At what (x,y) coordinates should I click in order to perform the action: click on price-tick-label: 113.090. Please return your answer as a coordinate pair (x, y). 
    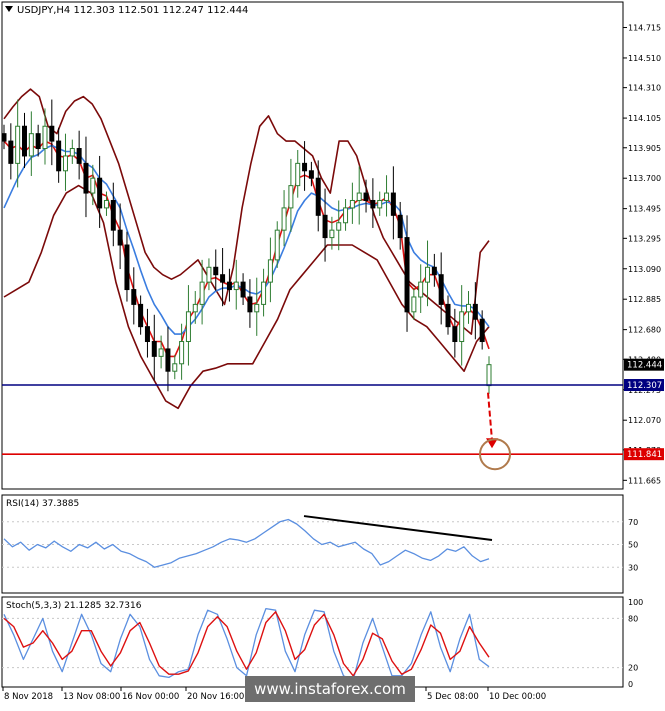
    Looking at the image, I should click on (644, 269).